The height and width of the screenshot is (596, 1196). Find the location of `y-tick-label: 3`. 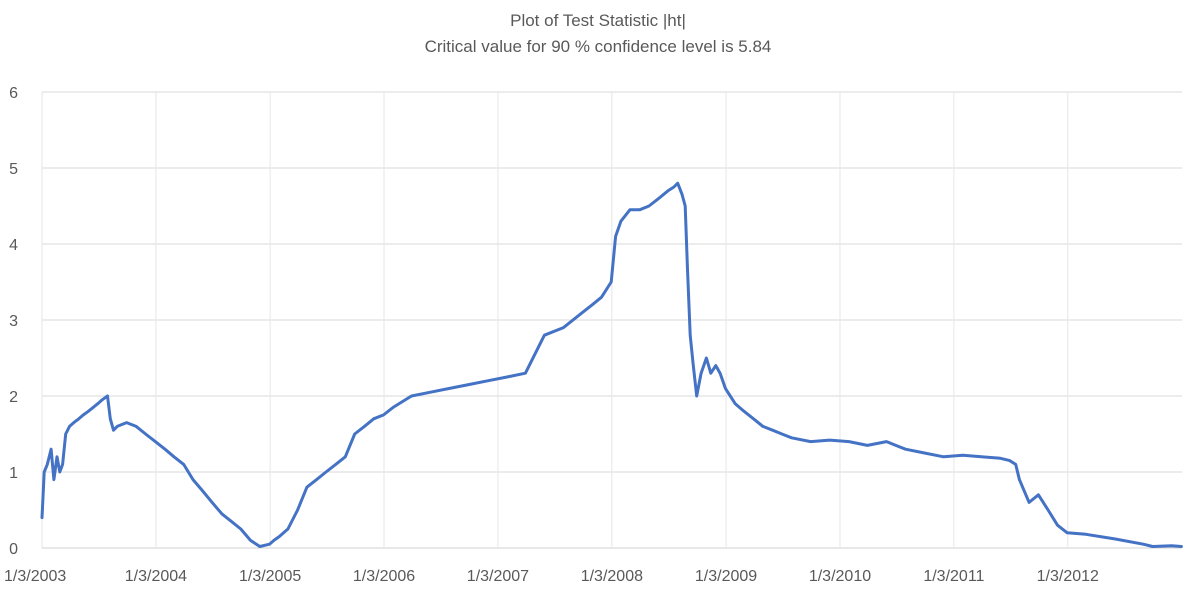

y-tick-label: 3 is located at coordinates (13, 321).